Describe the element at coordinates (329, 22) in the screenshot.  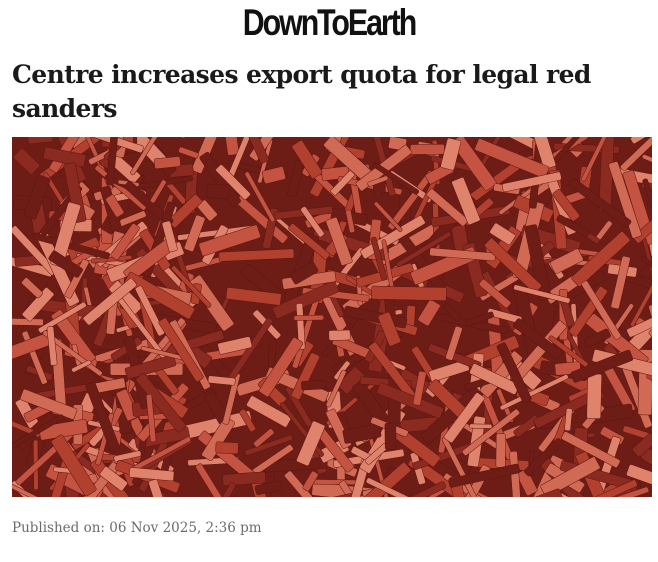
I see `site-logo: DownToEarth` at that location.